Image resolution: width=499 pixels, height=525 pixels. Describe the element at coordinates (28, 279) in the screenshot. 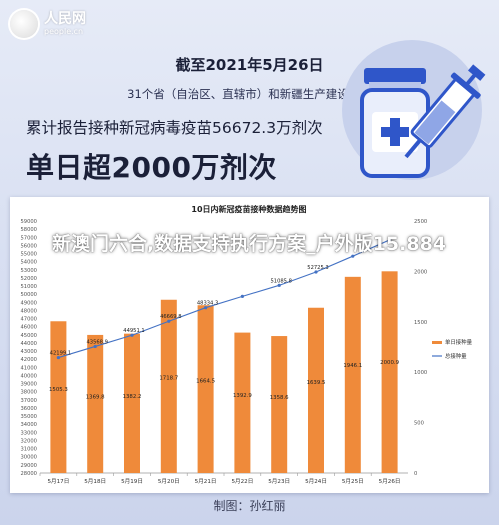

I see `y-left-tick-label: 52000` at that location.